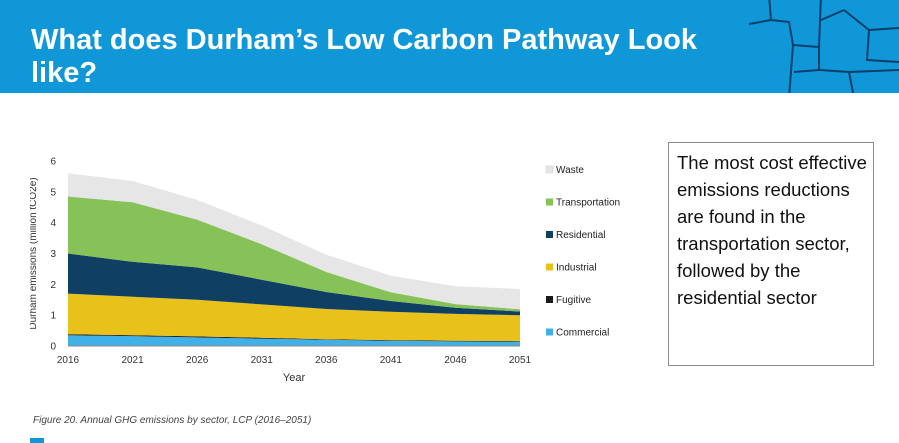 The width and height of the screenshot is (899, 443). What do you see at coordinates (53, 223) in the screenshot?
I see `y-tick-label: 4` at bounding box center [53, 223].